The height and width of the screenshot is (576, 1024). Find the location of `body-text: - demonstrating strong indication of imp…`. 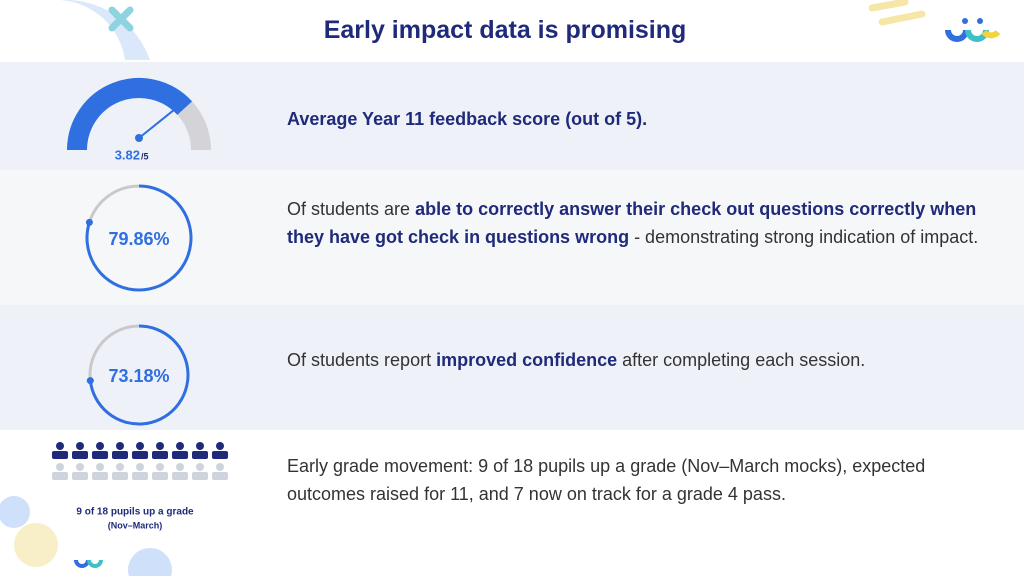

body-text: - demonstrating strong indication of imp… is located at coordinates (804, 237).